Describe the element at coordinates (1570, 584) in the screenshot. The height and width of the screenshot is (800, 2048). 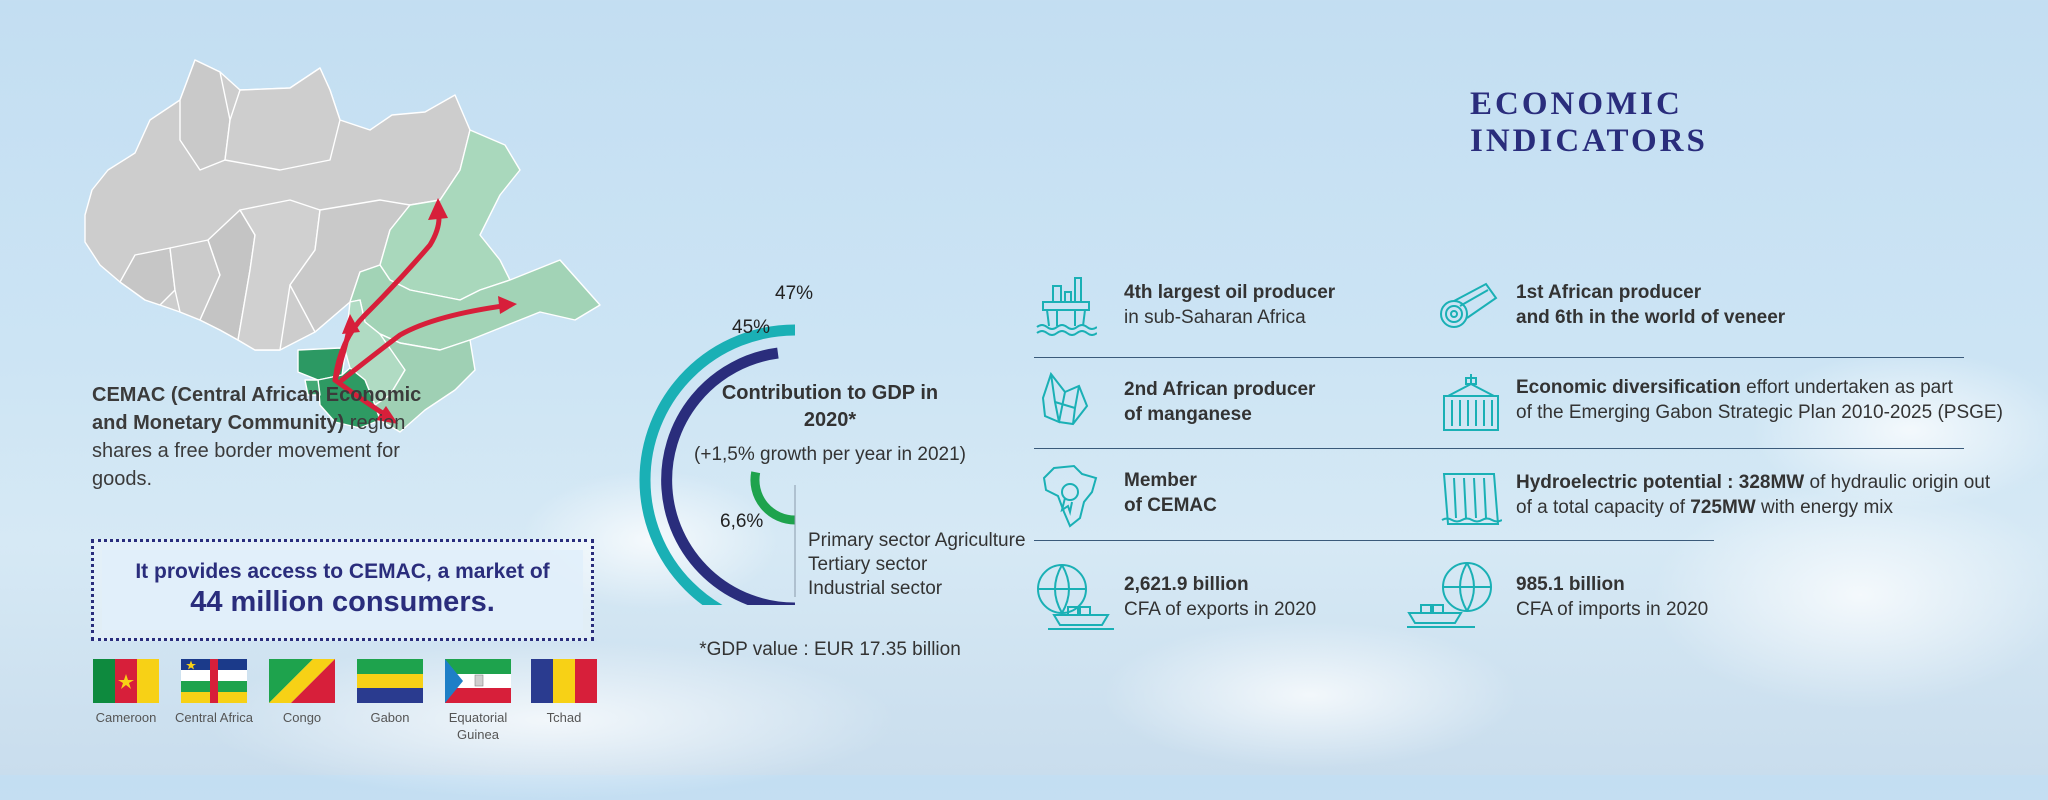
I see `indicator-title: 985.1 billion` at that location.